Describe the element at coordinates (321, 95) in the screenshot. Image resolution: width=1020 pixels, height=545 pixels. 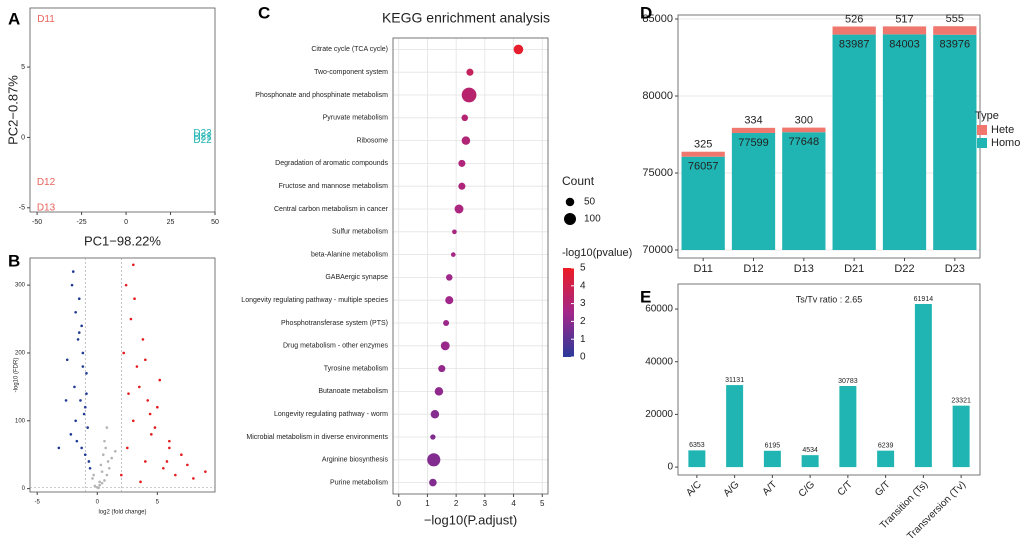
I see `y-tick-label: Phosphonate and phosphinate metabolism` at that location.